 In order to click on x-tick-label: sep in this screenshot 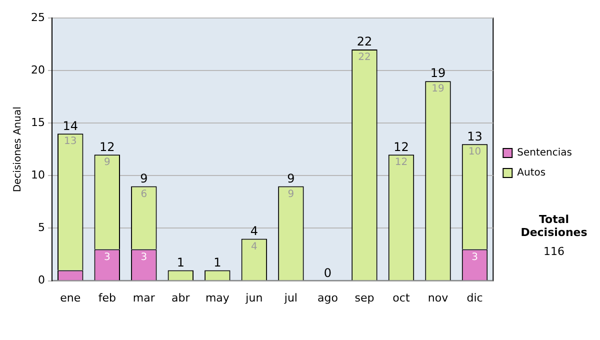, I will do `click(364, 297)`.